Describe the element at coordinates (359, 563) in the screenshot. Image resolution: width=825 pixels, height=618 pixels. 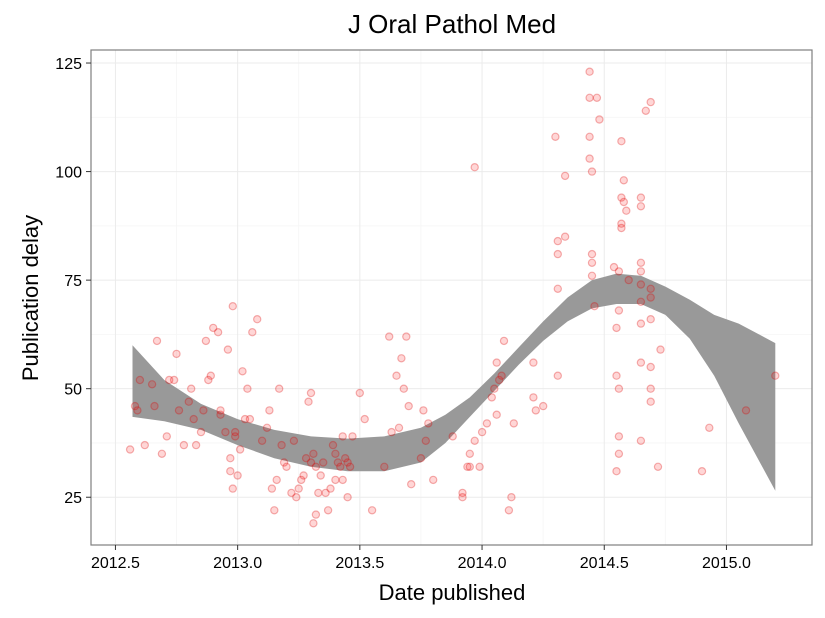
I see `x-tick-label: 2013.5` at that location.